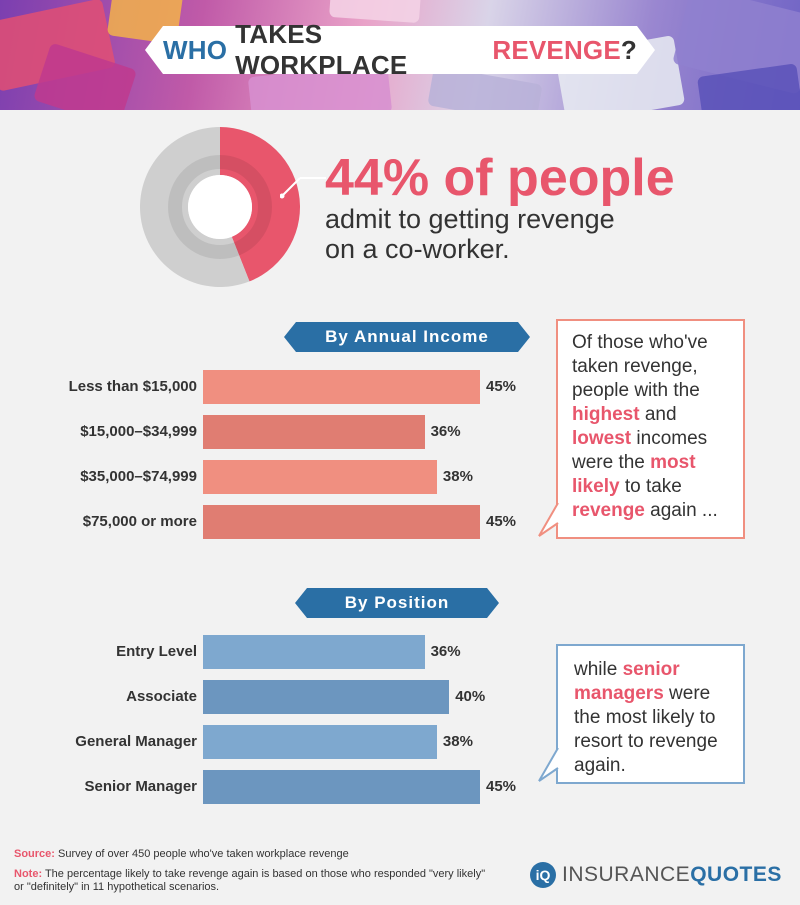 The image size is (800, 905). I want to click on position-row: Associate 40%, so click(270, 697).